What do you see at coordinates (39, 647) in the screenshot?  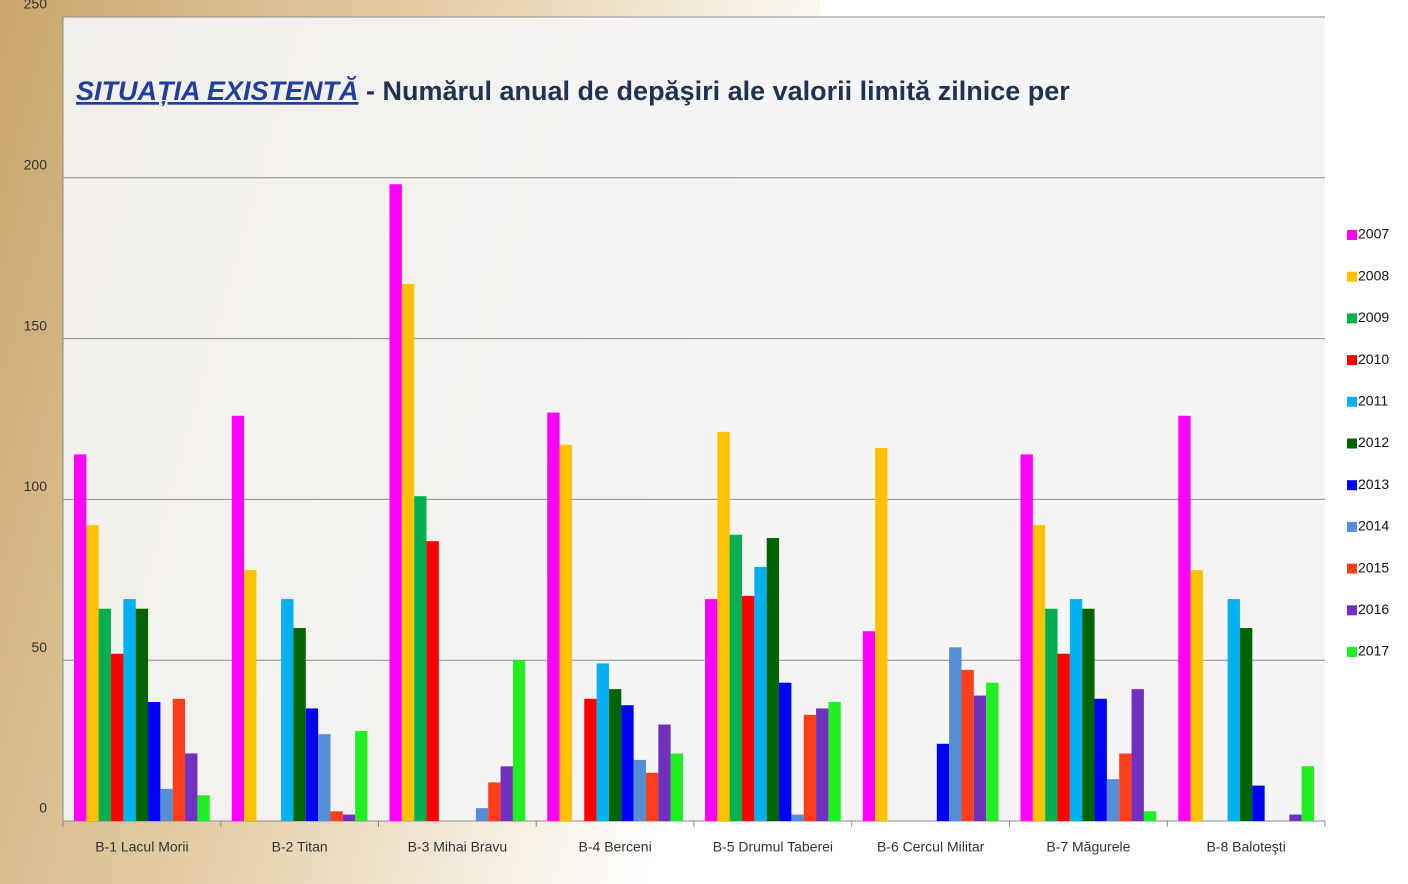 I see `y-tick-label: 50` at bounding box center [39, 647].